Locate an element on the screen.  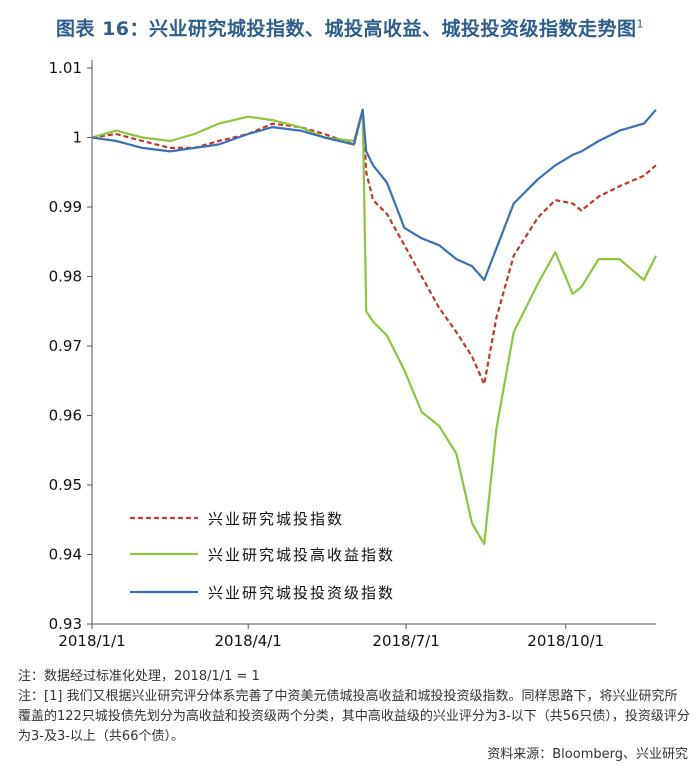
chart-title: 图表 16：兴业研究城投指数、城投高收益、城投投资级指数走势图1 is located at coordinates (350, 27).